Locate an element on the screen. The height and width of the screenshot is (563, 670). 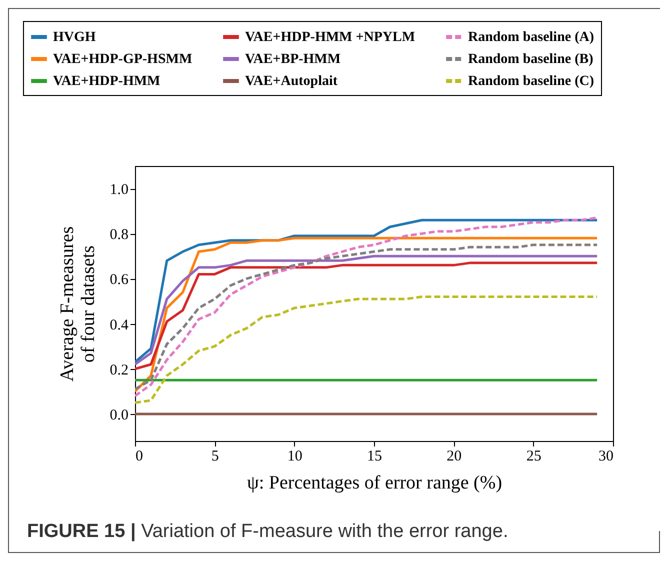
y-axis-title: Average F-measures of four datasets is located at coordinates (77, 304).